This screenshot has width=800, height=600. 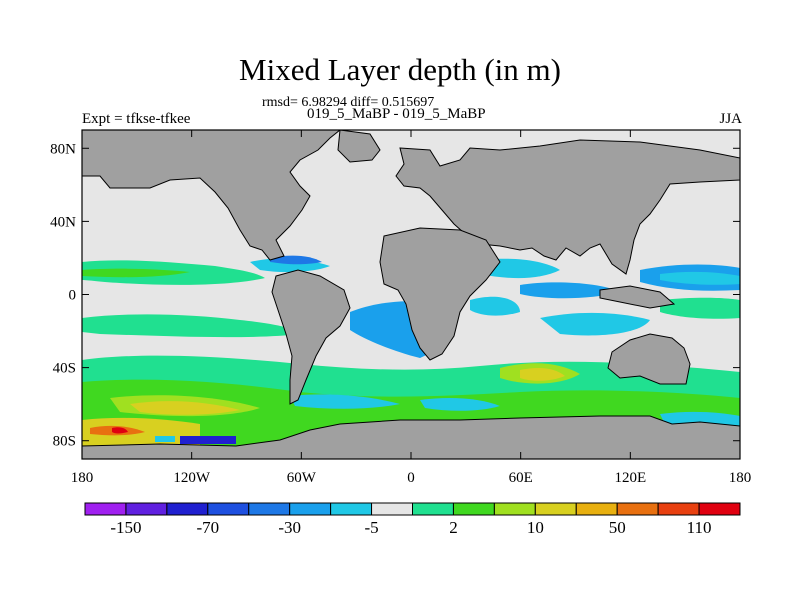 I want to click on antarctica, so click(x=411, y=437).